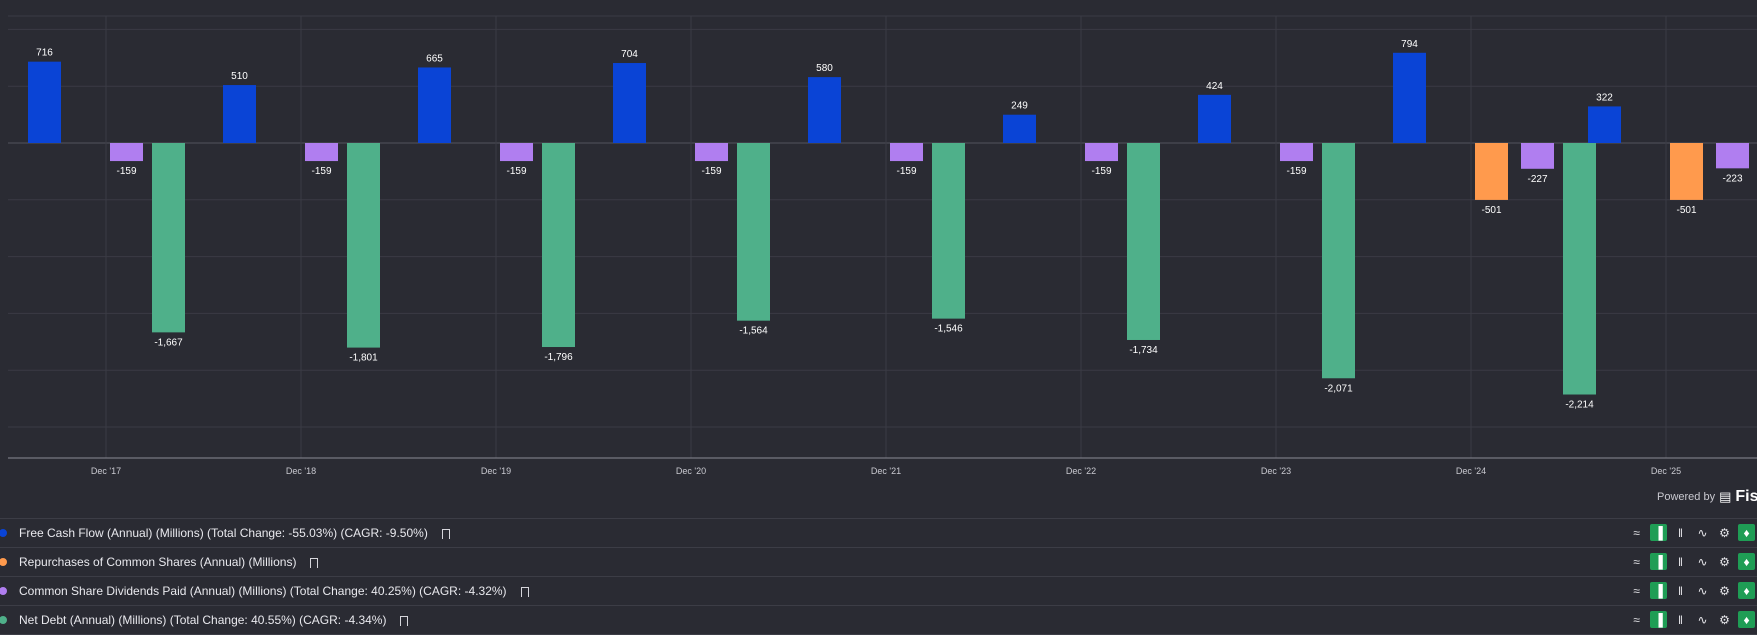  I want to click on data-label: -1,734, so click(1143, 350).